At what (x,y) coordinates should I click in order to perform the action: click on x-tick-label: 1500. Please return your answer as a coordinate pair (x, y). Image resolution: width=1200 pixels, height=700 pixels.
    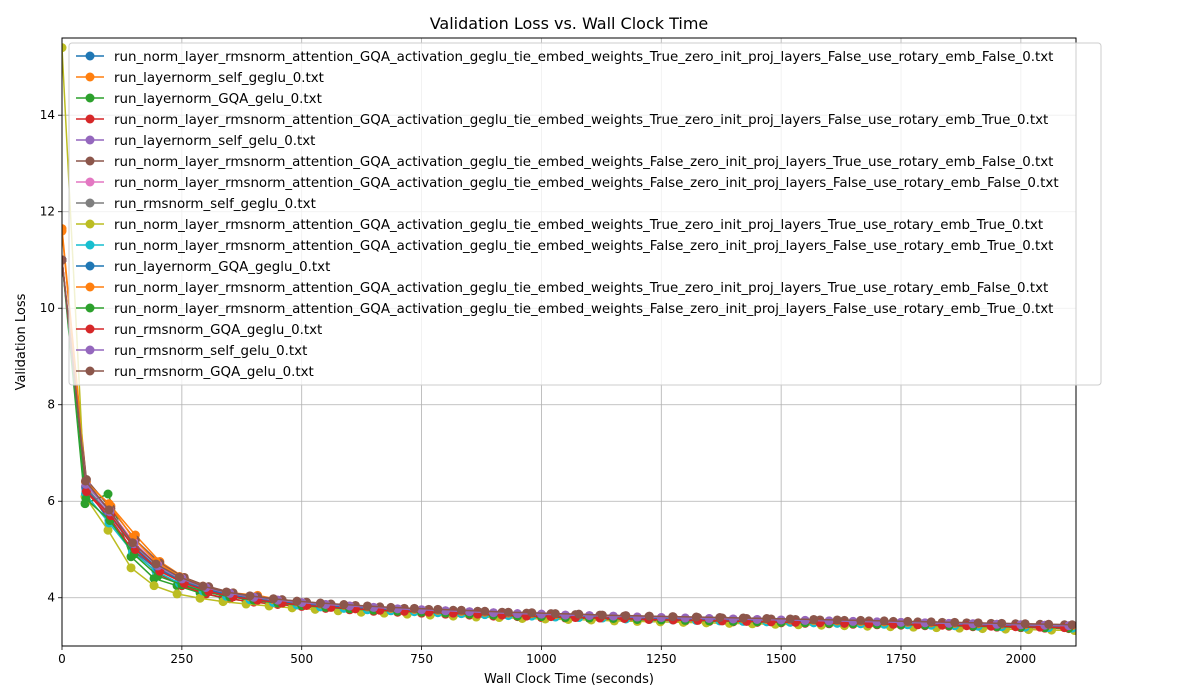
    Looking at the image, I should click on (781, 659).